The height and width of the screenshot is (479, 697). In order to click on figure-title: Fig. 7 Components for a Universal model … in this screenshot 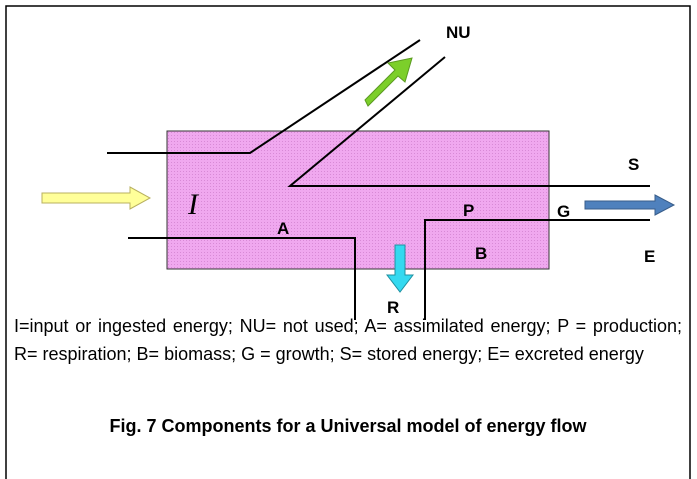, I will do `click(348, 426)`.